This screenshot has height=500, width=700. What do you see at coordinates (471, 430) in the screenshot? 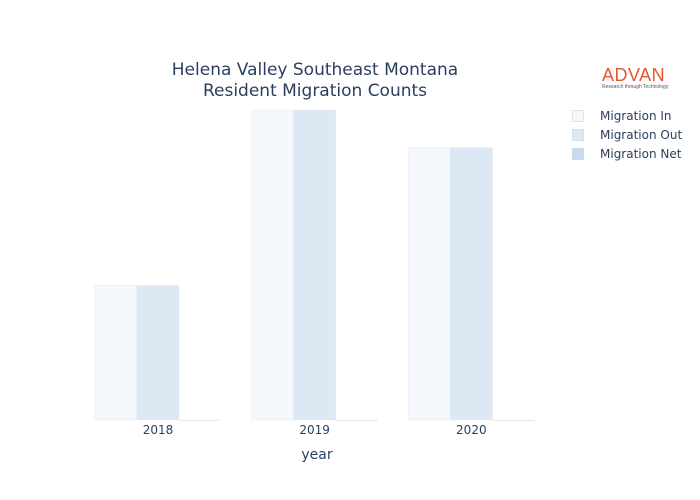
I see `x-tick-label: 2020` at bounding box center [471, 430].